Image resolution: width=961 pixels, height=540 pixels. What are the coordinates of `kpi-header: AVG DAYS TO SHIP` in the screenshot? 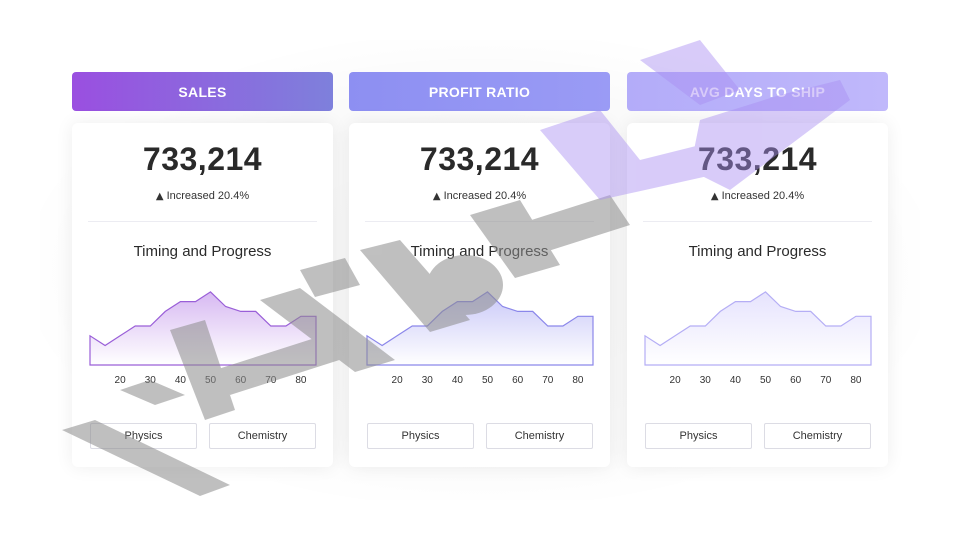 It's located at (757, 91).